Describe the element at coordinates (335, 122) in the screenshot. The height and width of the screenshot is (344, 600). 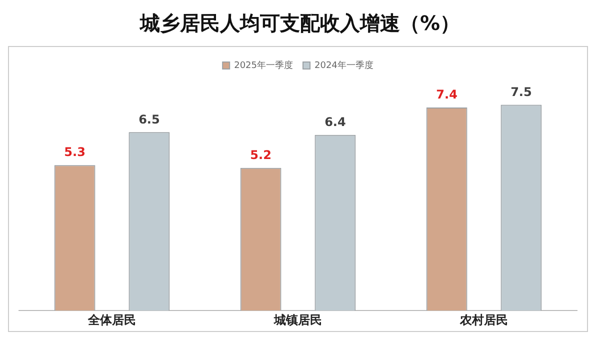
I see `data-label: 6.4` at that location.